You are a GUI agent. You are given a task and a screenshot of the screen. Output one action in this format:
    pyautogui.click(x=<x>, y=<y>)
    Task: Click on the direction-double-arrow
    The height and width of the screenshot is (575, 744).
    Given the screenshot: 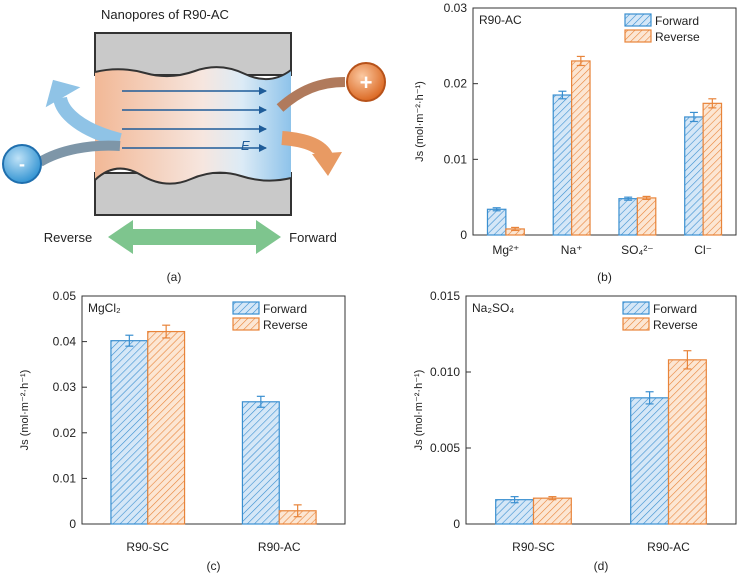 What is the action you would take?
    pyautogui.click(x=194, y=237)
    